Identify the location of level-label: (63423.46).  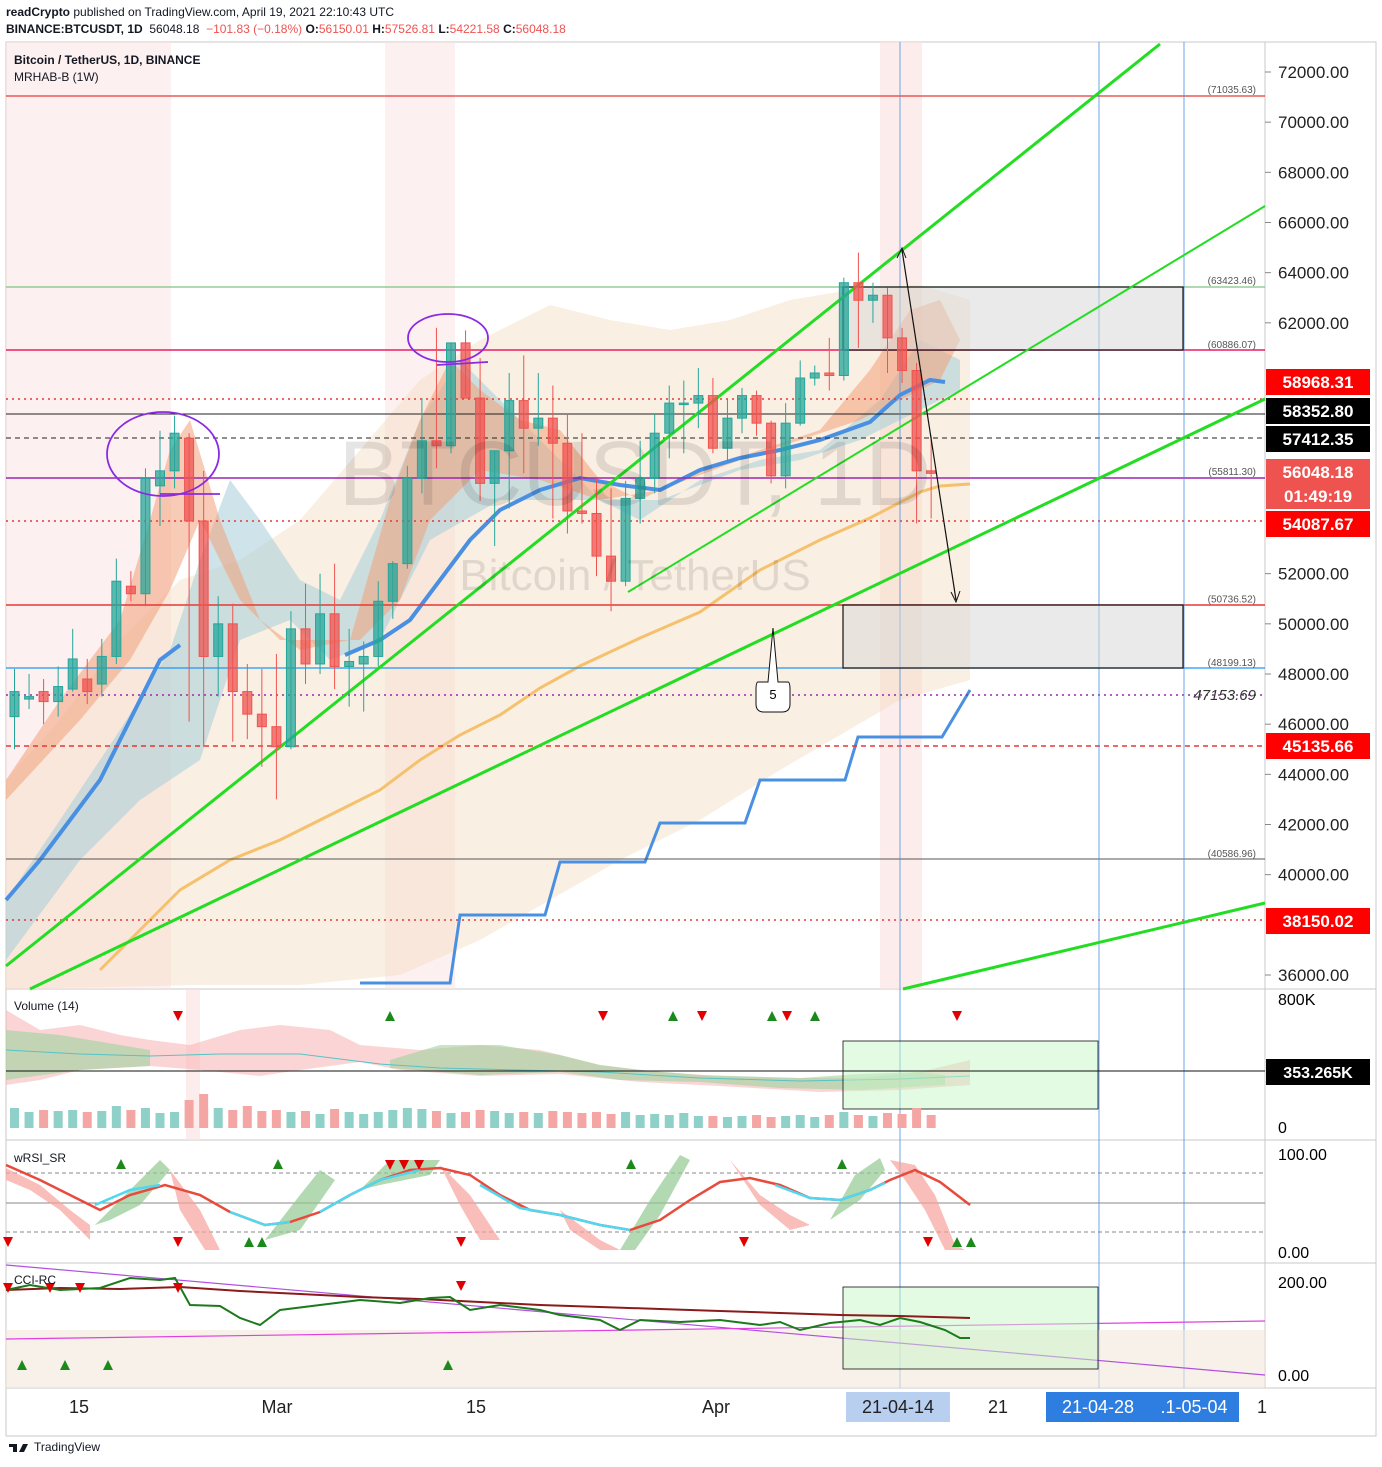
(1232, 281).